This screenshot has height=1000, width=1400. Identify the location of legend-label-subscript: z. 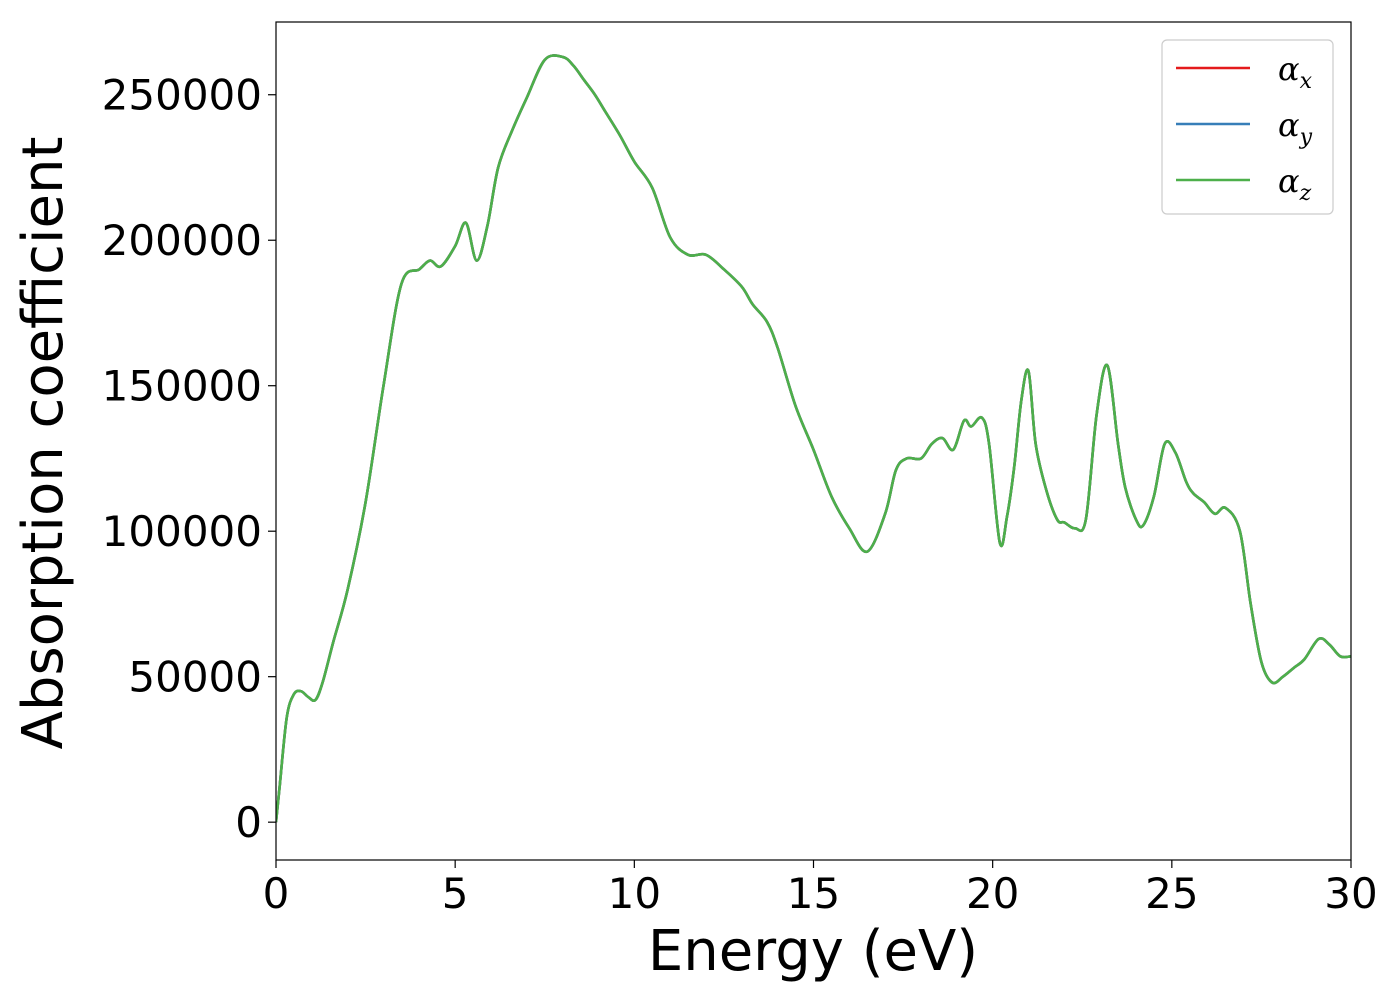
(1305, 193).